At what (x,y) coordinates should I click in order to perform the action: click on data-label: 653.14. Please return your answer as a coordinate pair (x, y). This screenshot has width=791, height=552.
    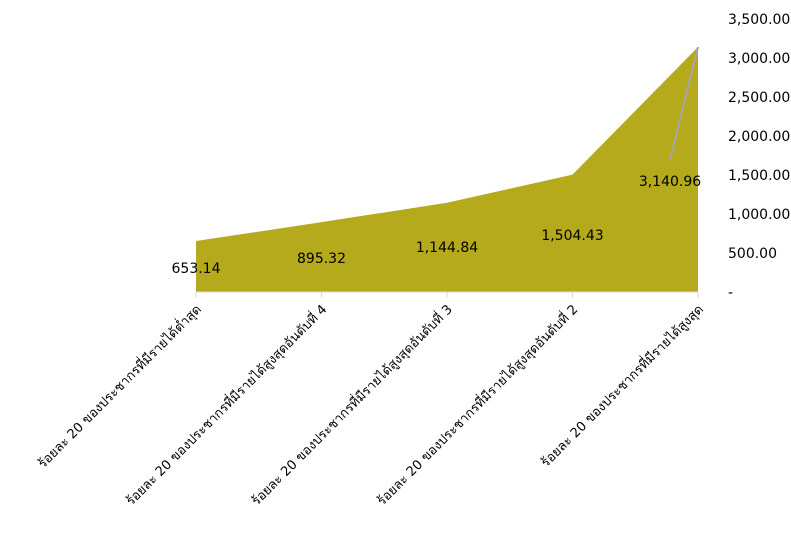
    Looking at the image, I should click on (196, 269).